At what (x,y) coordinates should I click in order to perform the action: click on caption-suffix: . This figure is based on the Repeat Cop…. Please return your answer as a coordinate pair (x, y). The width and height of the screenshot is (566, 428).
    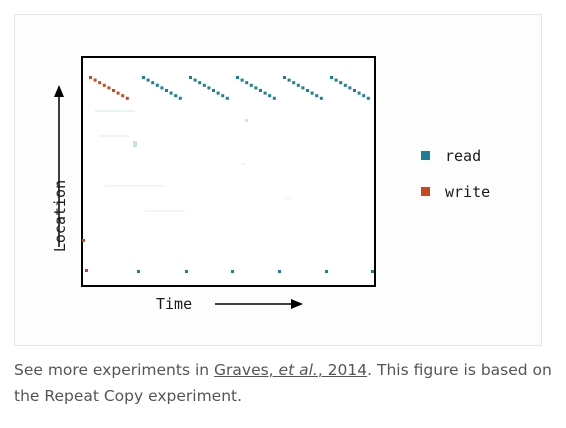
    Looking at the image, I should click on (283, 383).